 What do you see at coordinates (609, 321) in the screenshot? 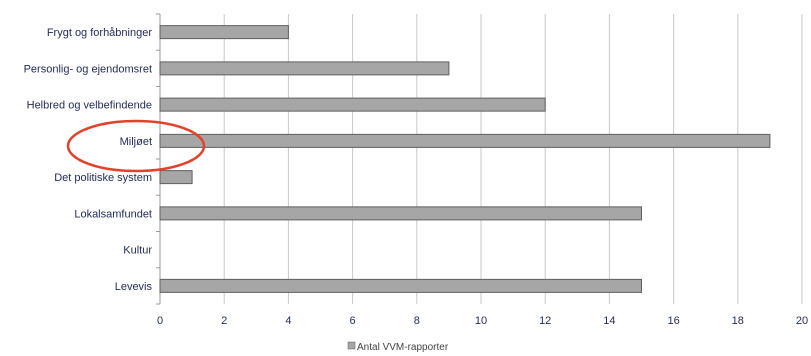
I see `x-tick-label-7: 14` at bounding box center [609, 321].